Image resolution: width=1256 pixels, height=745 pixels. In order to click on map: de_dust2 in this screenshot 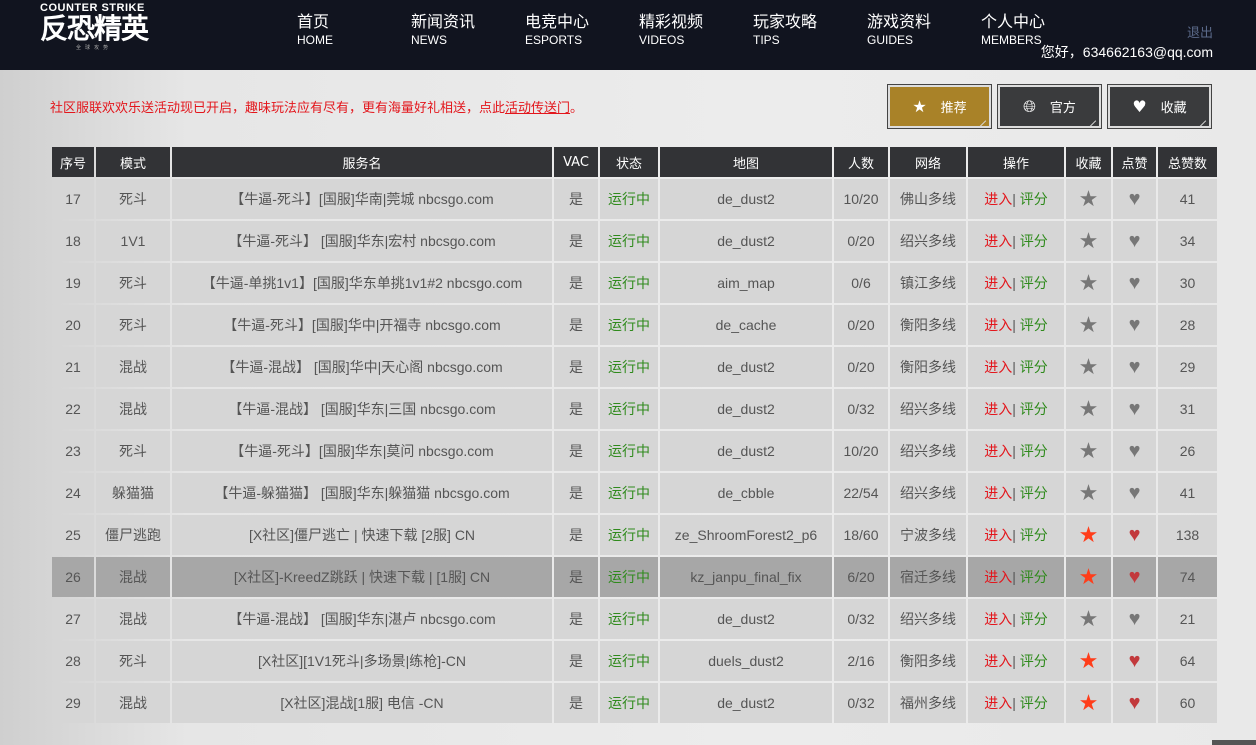, I will do `click(746, 241)`.